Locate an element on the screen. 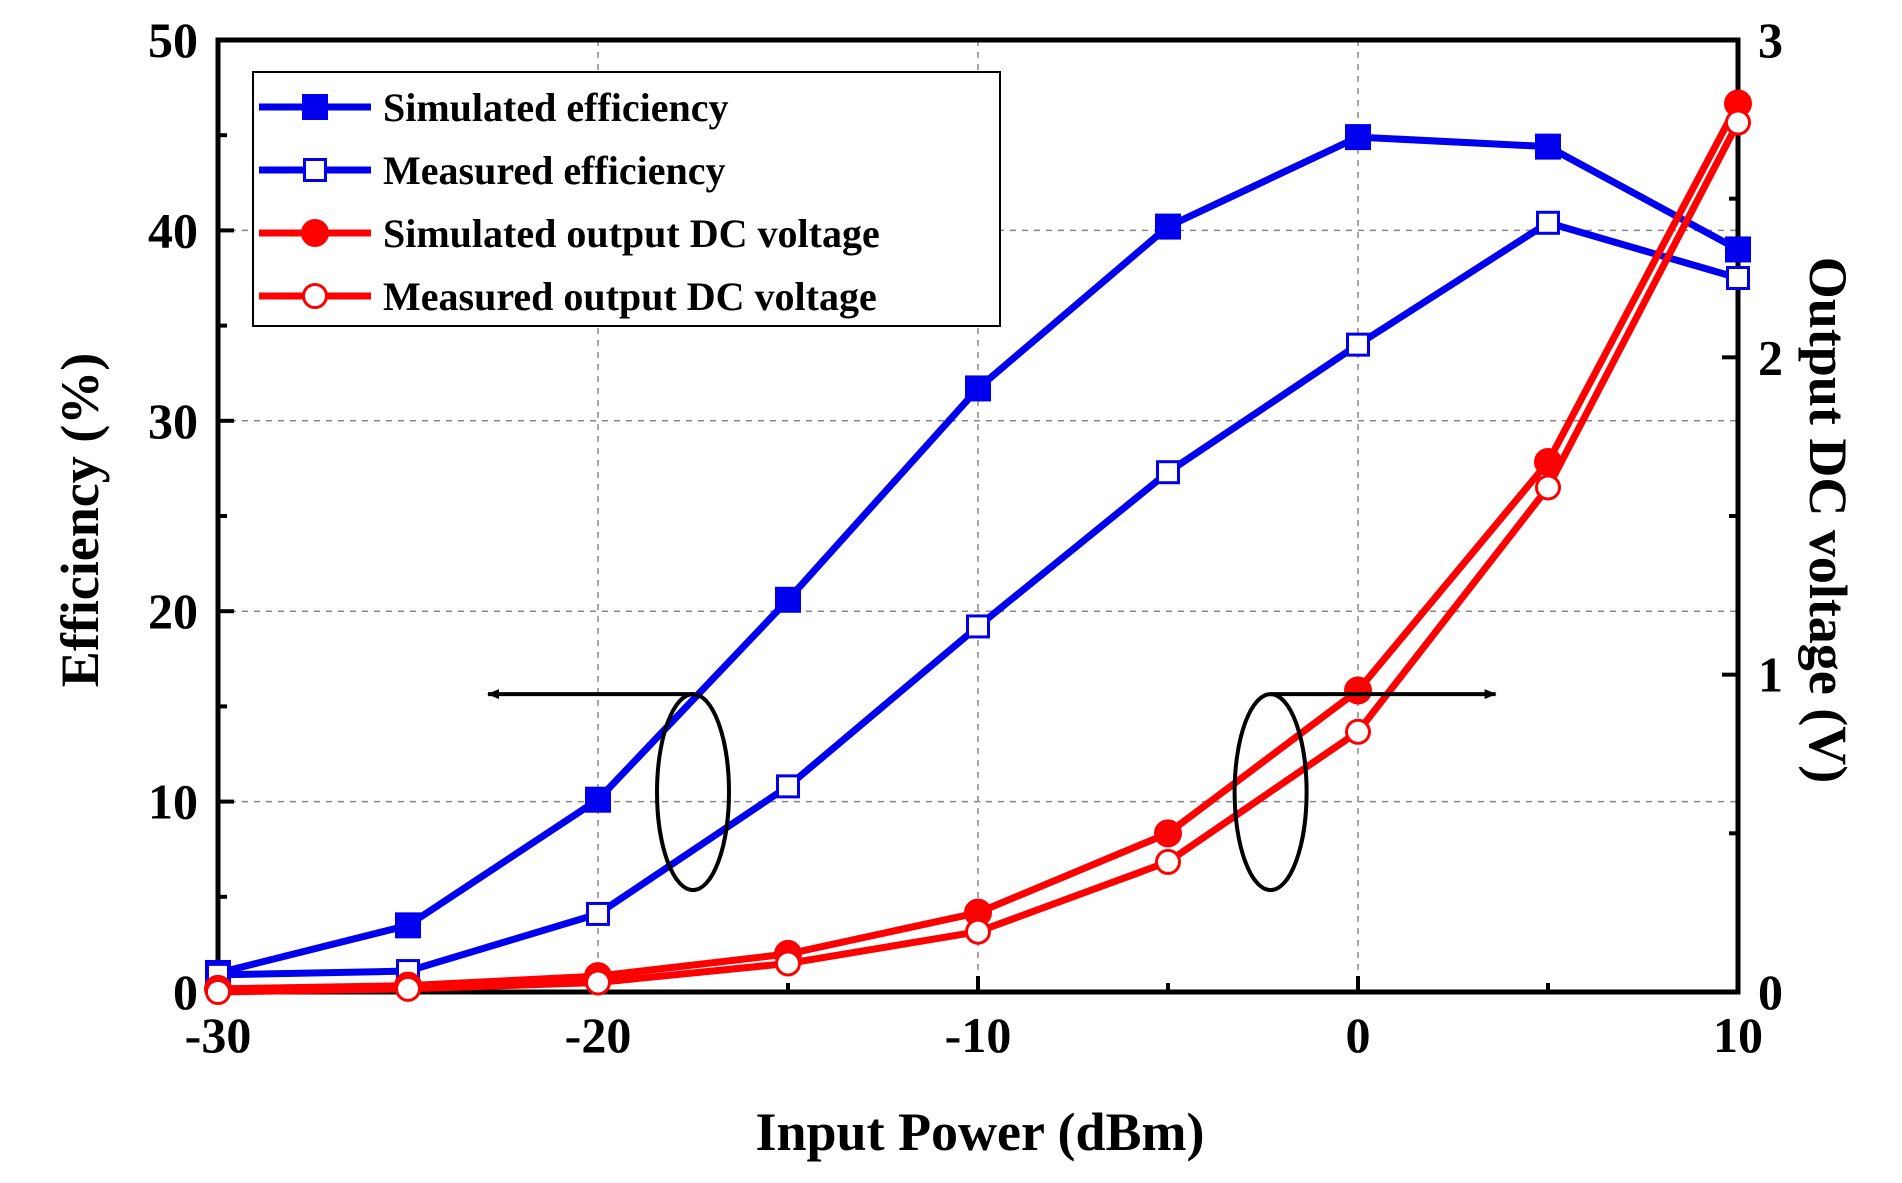 This screenshot has width=1902, height=1183. legend-label: Simulated output DC voltage is located at coordinates (631, 233).